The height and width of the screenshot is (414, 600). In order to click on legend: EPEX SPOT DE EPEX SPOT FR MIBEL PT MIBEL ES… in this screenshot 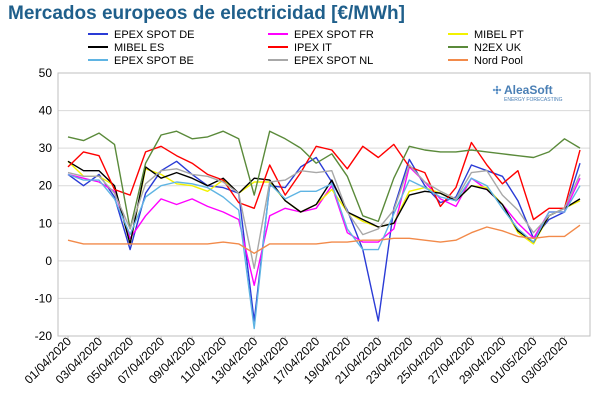, I will do `click(306, 48)`.